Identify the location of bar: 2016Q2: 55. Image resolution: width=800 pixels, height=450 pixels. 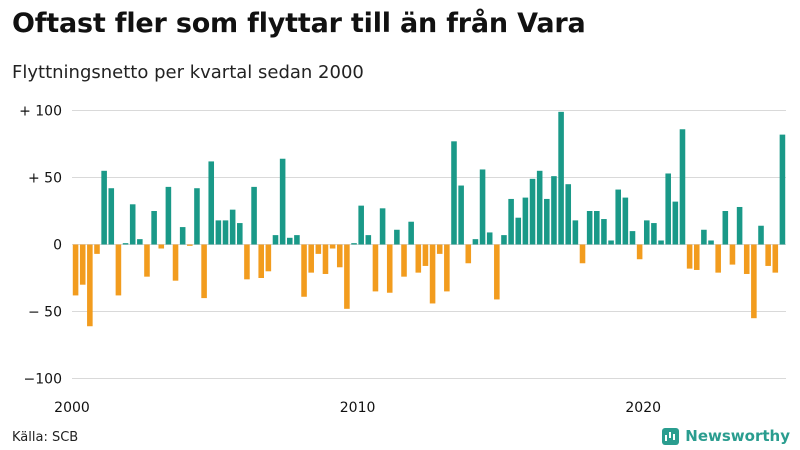
(539, 207).